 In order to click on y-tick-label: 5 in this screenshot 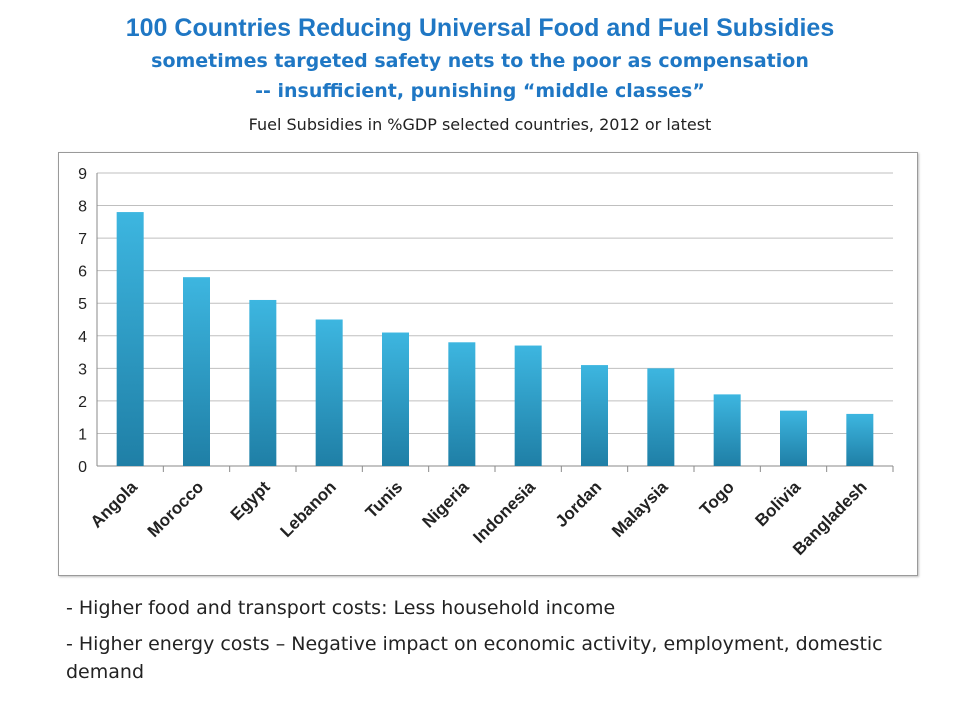, I will do `click(82, 304)`.